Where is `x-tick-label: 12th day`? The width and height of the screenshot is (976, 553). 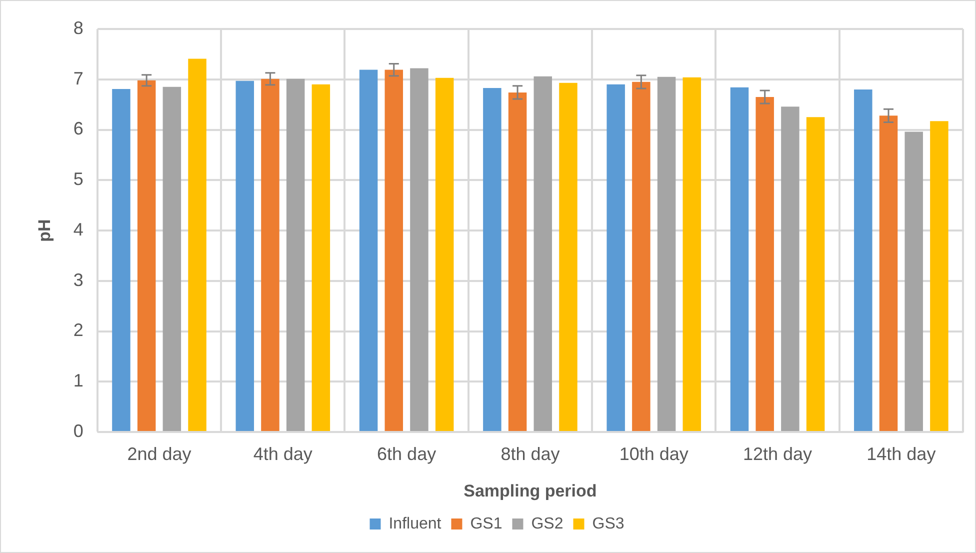
x-tick-label: 12th day is located at coordinates (777, 454).